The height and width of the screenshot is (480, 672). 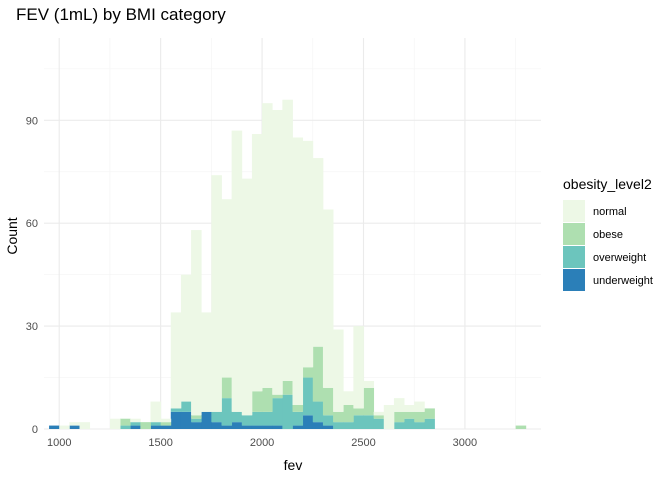 I want to click on x-tick-label: 2500, so click(x=363, y=443).